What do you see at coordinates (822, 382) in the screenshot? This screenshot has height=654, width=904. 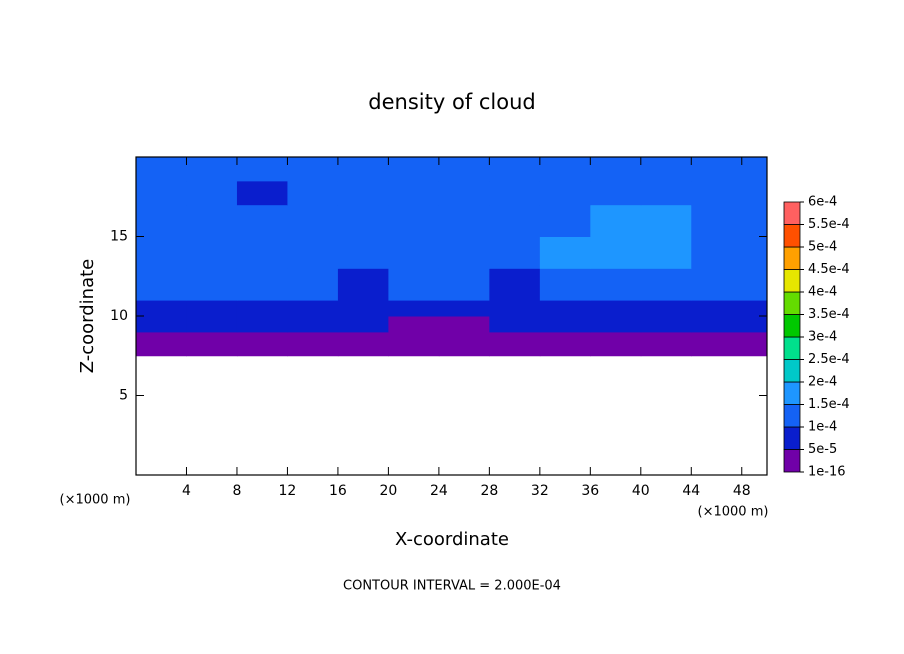 I see `colorbar-label: 2e-4` at bounding box center [822, 382].